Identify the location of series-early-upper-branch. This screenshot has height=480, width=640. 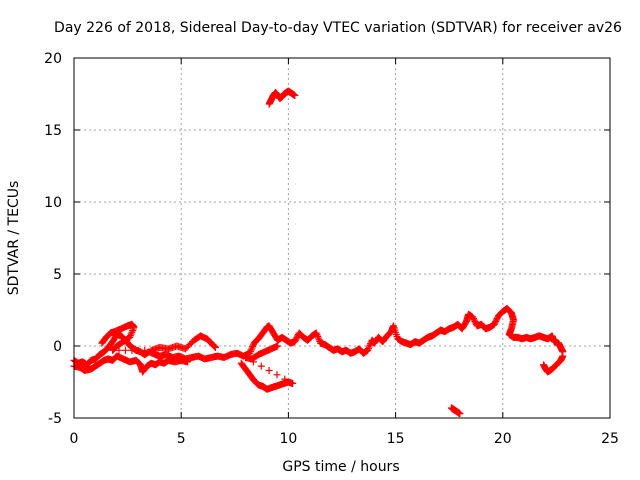
(159, 337).